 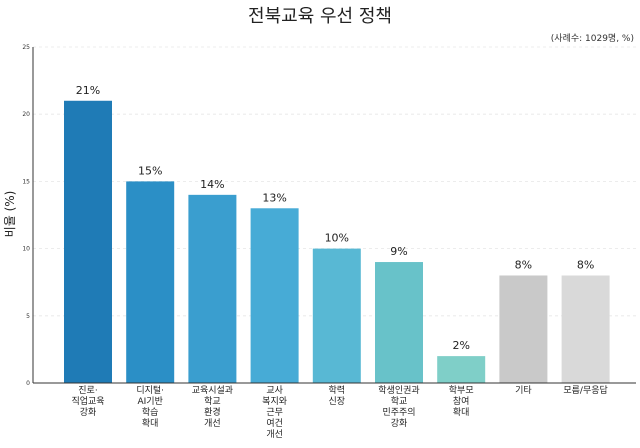 I want to click on y-tick-label: 25, so click(x=26, y=47).